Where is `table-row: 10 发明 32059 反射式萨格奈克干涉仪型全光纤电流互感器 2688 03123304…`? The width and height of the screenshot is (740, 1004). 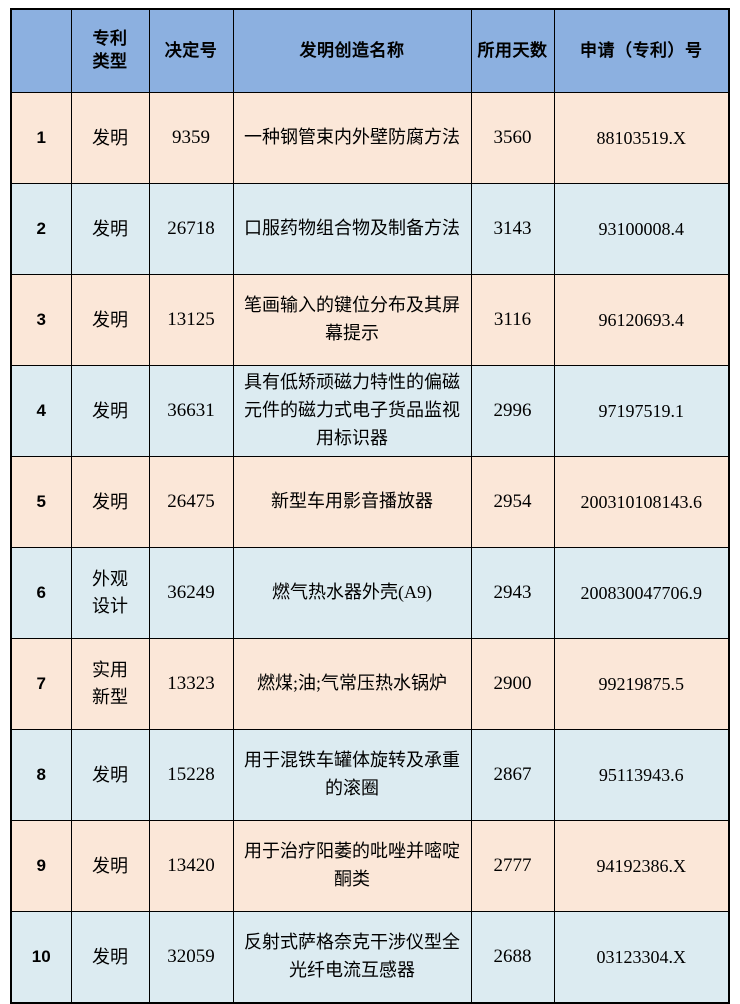
table-row: 10 发明 32059 反射式萨格奈克干涉仪型全光纤电流互感器 2688 03123304… is located at coordinates (370, 957).